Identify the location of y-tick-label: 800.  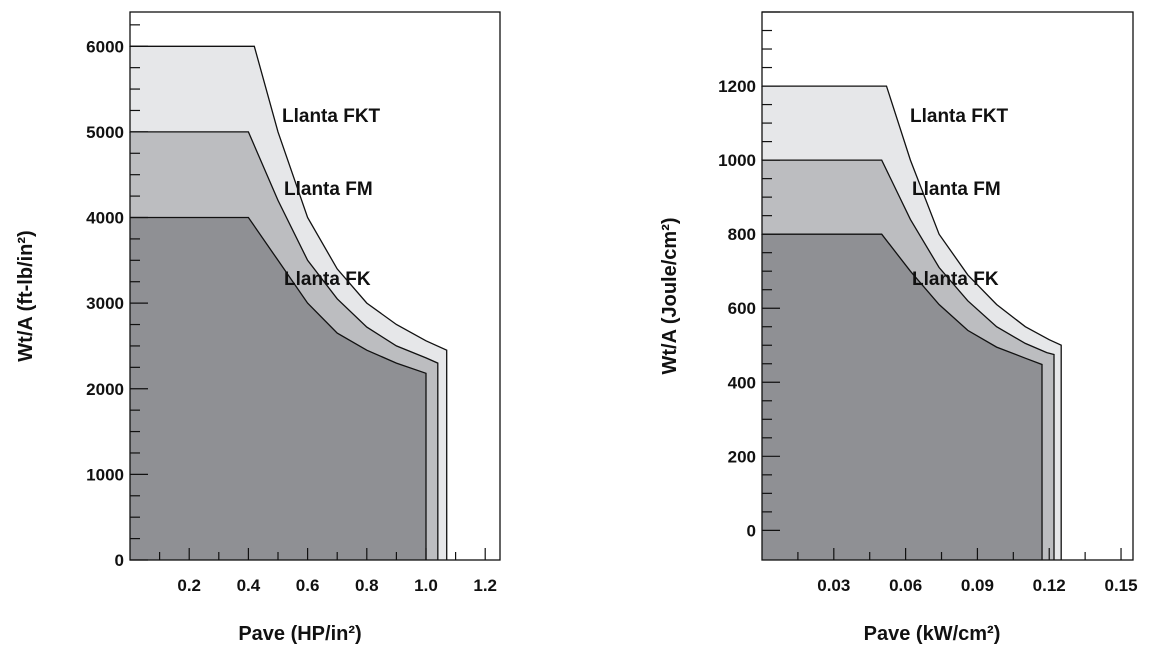
(742, 234).